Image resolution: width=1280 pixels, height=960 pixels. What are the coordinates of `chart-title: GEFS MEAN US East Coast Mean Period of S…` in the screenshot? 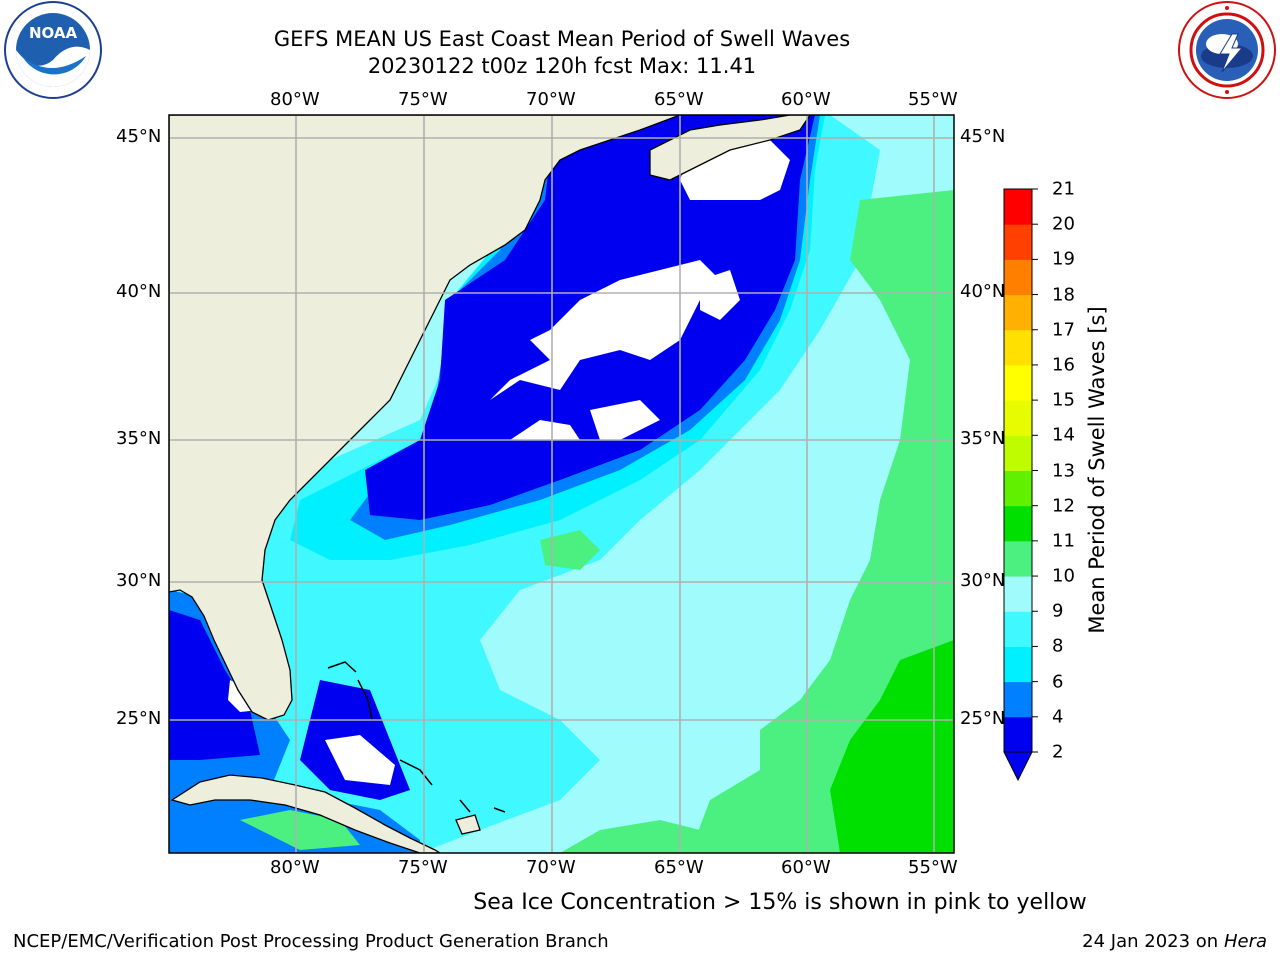 It's located at (562, 39).